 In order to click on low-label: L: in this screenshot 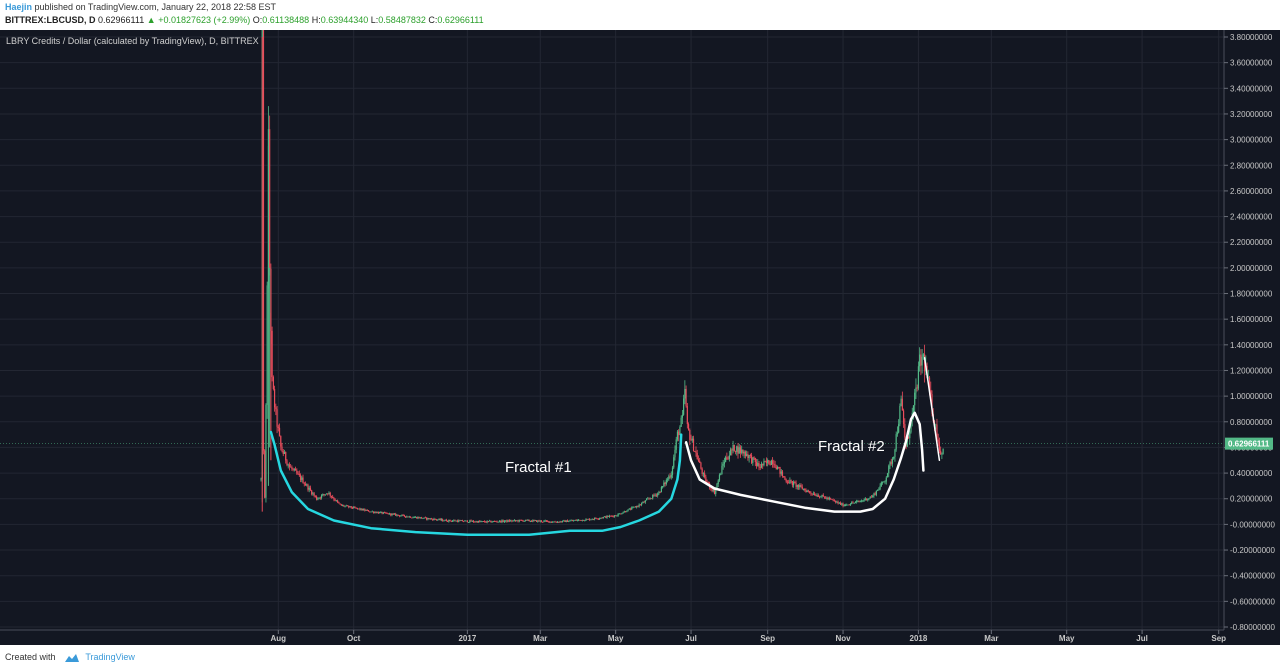, I will do `click(374, 20)`.